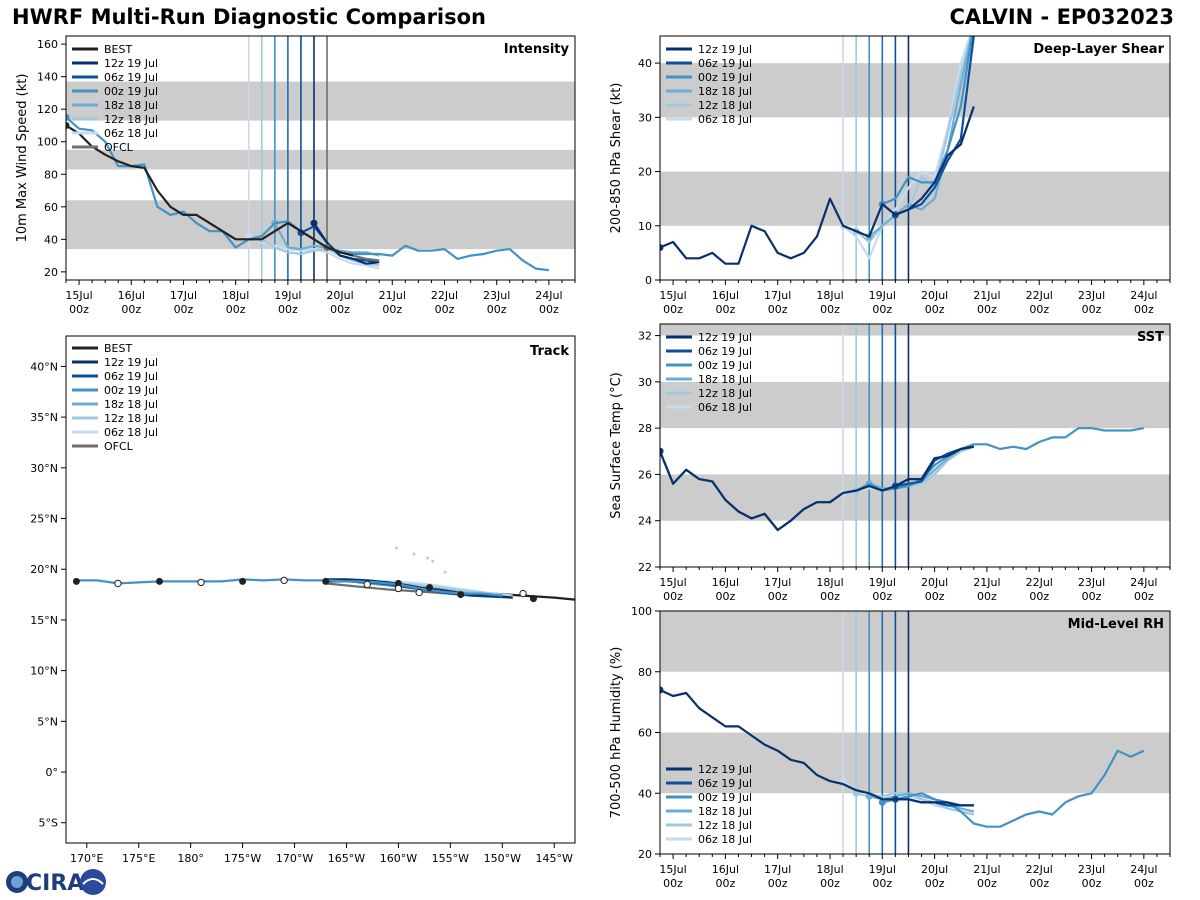 The width and height of the screenshot is (1200, 900). Describe the element at coordinates (346, 858) in the screenshot. I see `track-xtick-label: 165°W` at that location.